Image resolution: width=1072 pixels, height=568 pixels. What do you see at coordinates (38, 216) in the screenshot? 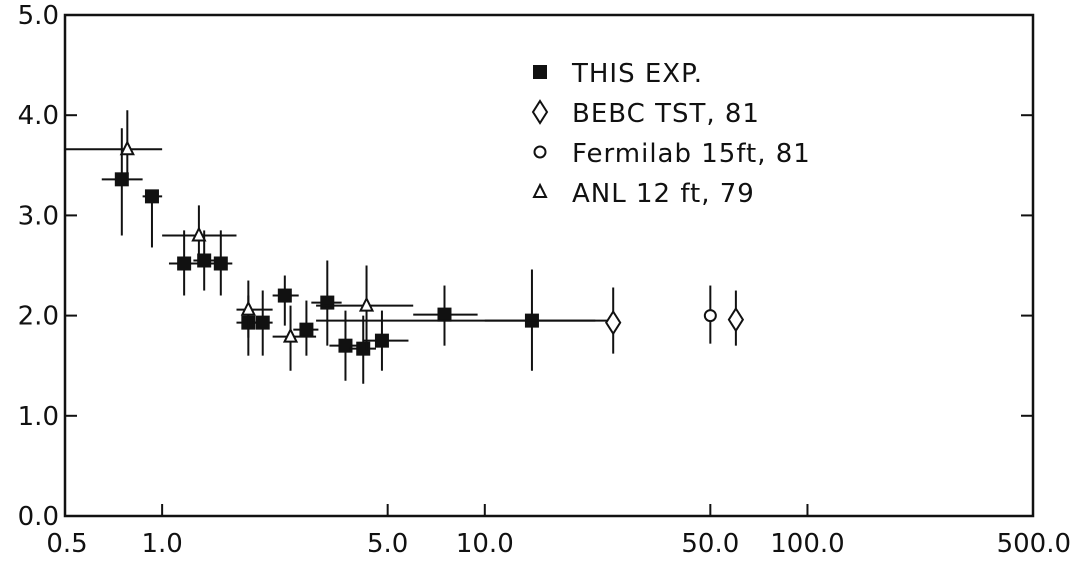
I see `y-tick-label: 3.0` at bounding box center [38, 216].